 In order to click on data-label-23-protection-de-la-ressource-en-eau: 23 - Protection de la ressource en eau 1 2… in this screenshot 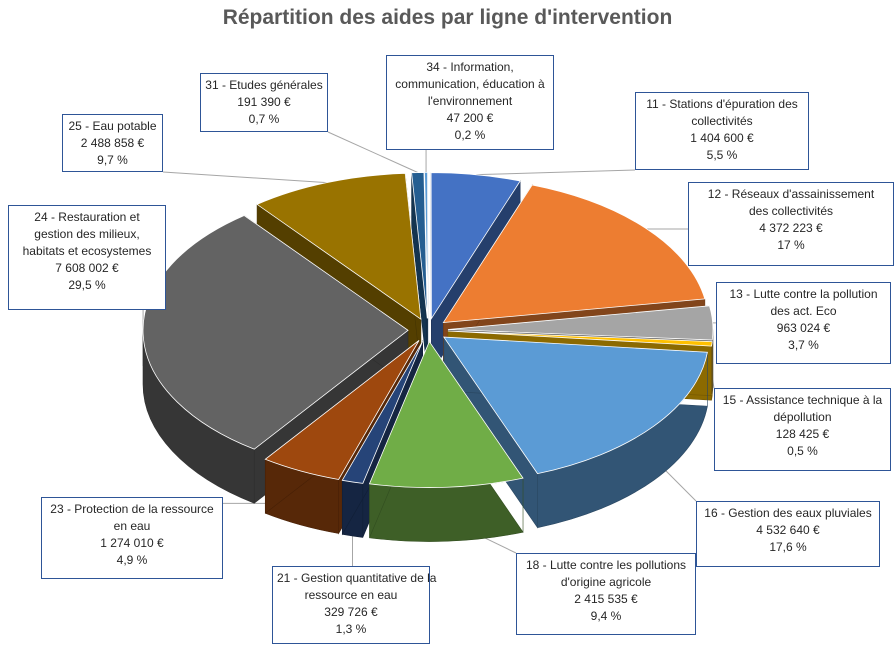, I will do `click(132, 538)`.